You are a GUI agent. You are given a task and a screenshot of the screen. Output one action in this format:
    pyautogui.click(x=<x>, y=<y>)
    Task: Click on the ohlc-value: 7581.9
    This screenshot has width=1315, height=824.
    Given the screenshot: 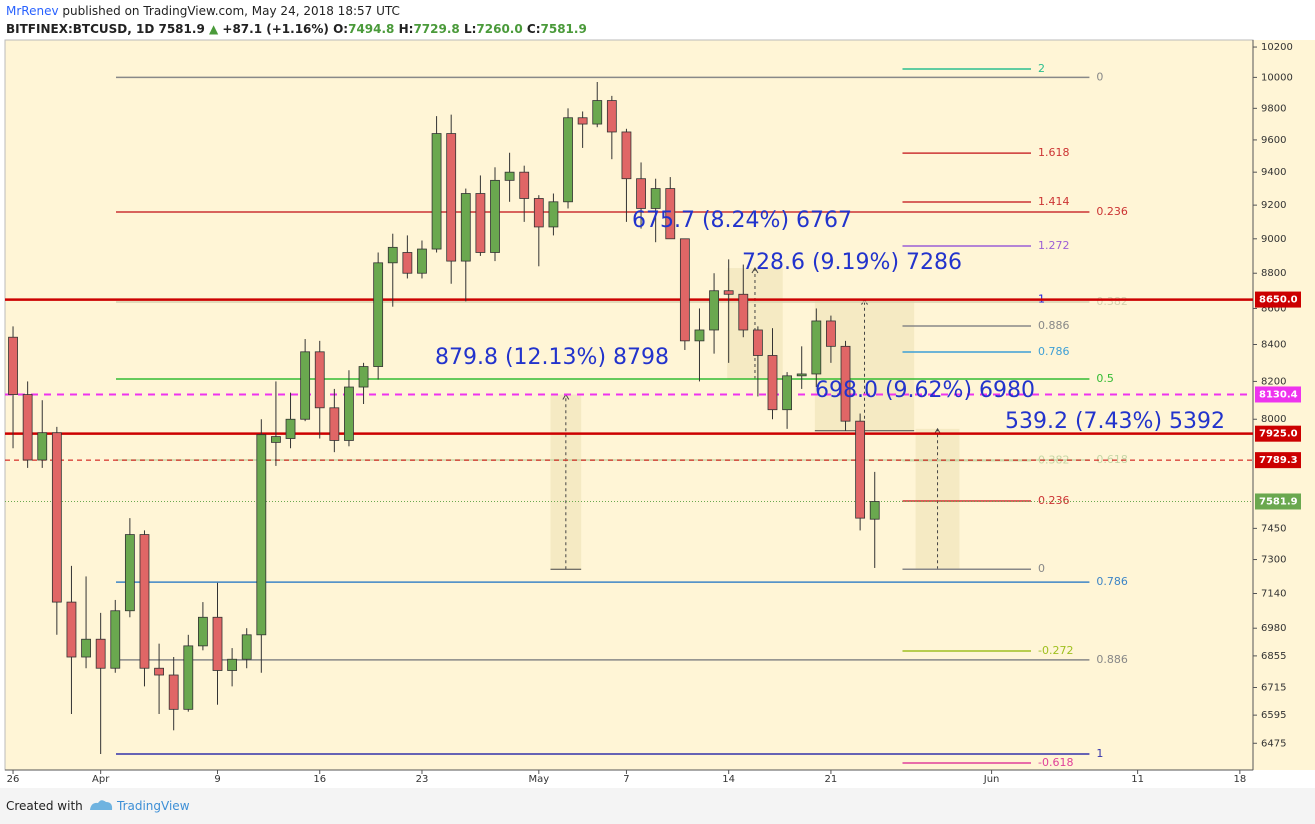 What is the action you would take?
    pyautogui.click(x=563, y=29)
    